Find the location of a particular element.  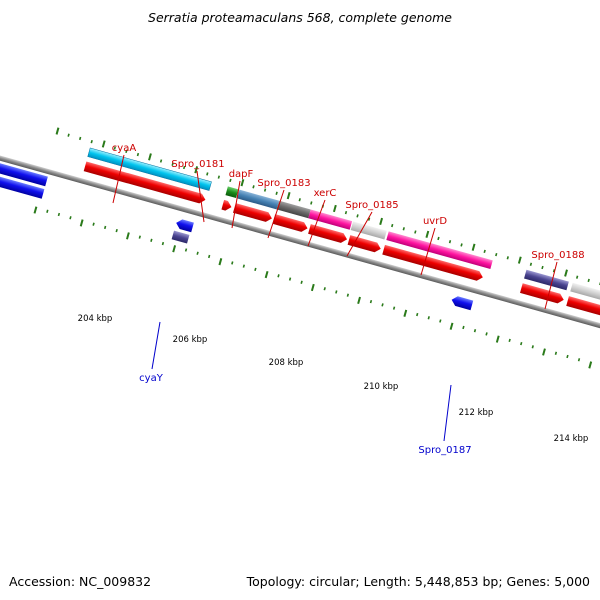

dapF-gene is located at coordinates (252, 213).